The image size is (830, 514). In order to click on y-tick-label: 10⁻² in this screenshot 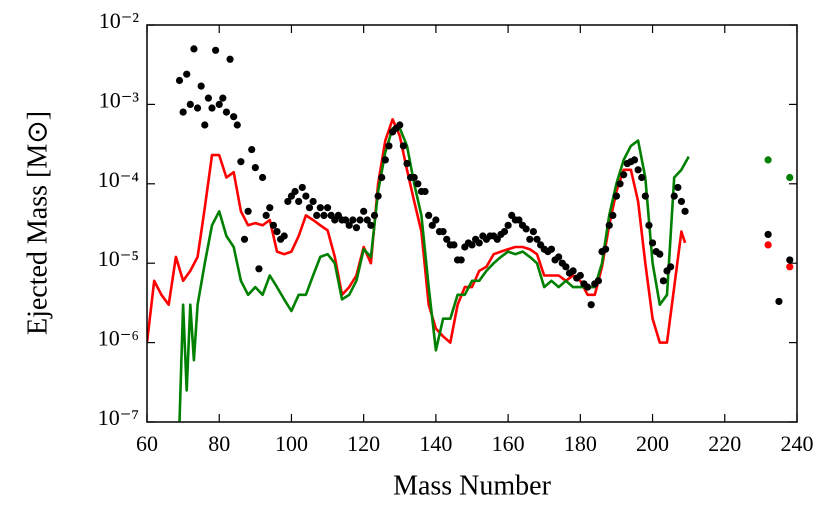, I will do `click(119, 20)`.